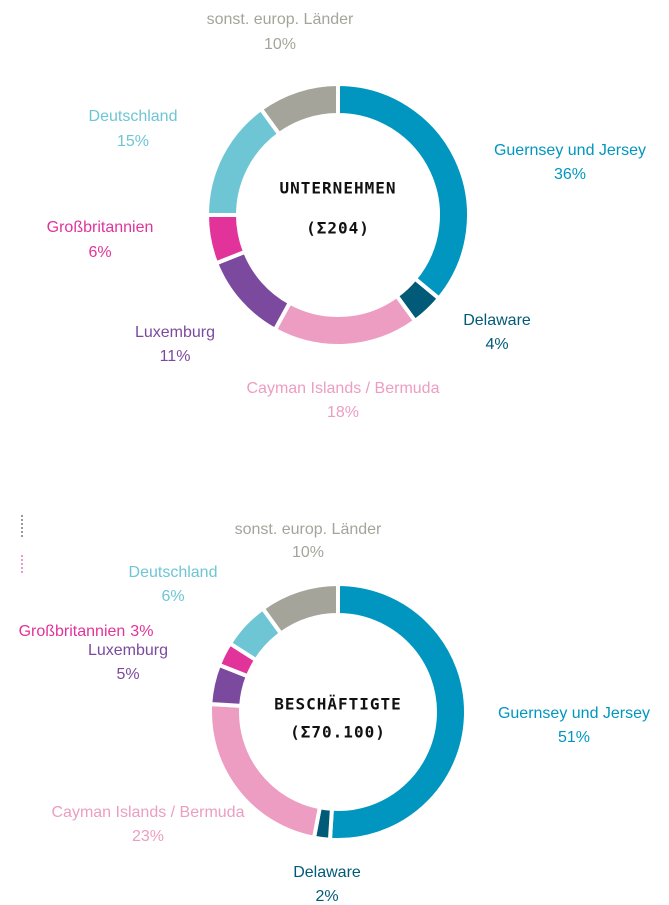 This screenshot has height=905, width=669. Describe the element at coordinates (141, 631) in the screenshot. I see `value-label: 3%` at that location.